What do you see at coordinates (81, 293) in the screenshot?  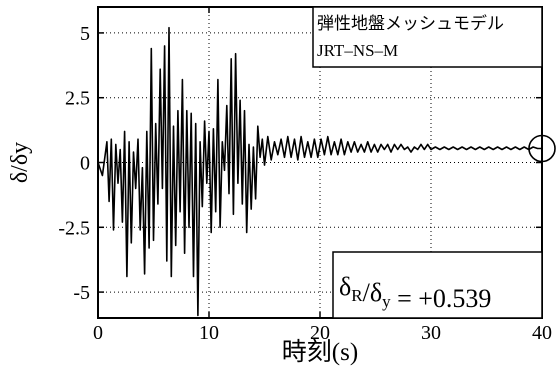 I see `y-tick-label: -5` at bounding box center [81, 293].